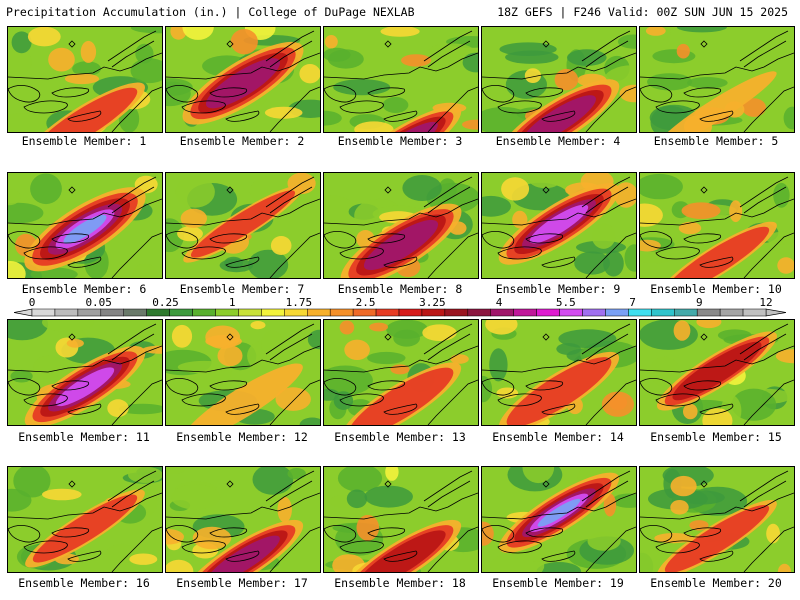 Image resolution: width=800 pixels, height=600 pixels. Describe the element at coordinates (765, 303) in the screenshot. I see `legend-tick-label: 12` at that location.